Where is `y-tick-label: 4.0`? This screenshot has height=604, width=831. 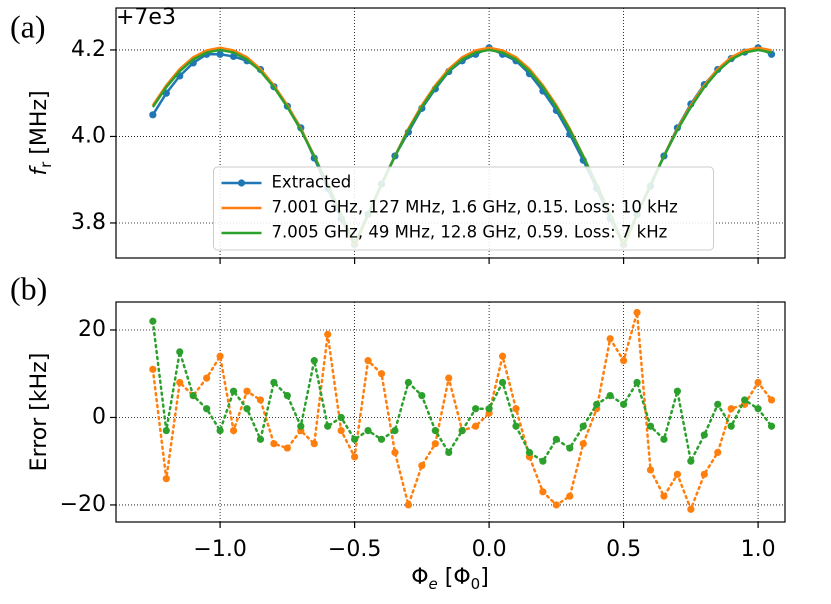 y-tick-label: 4.0 is located at coordinates (88, 135).